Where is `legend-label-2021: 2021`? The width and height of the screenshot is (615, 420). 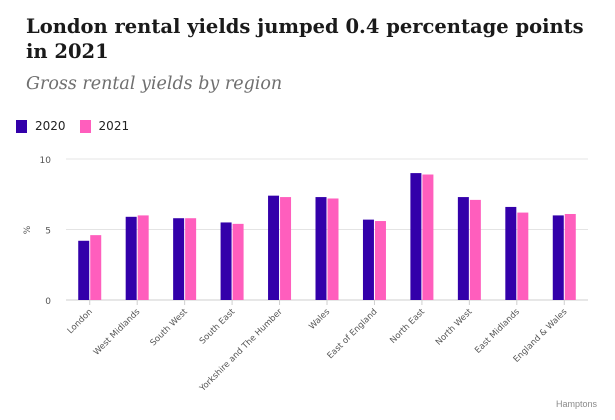 legend-label-2021: 2021 is located at coordinates (114, 126).